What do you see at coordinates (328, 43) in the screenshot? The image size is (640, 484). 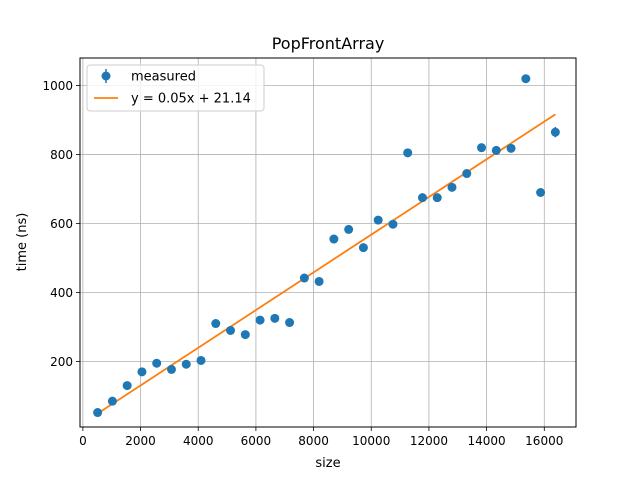 I see `chart-title: PopFrontArray` at bounding box center [328, 43].